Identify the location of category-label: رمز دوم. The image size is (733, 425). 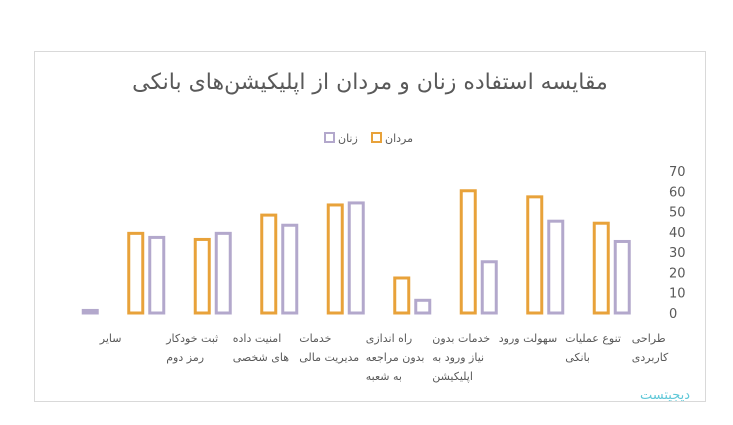
(185, 357).